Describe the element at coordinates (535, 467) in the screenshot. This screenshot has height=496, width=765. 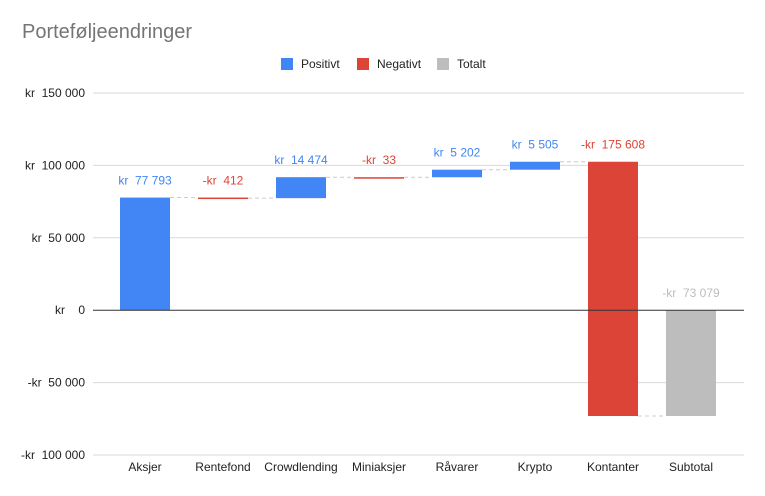
I see `category-label: Krypto` at that location.